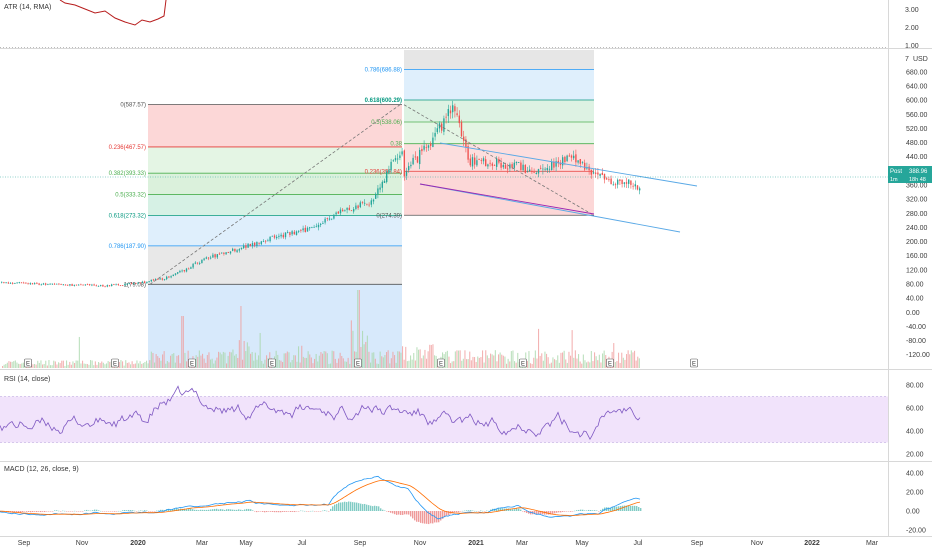 The image size is (932, 550). Describe the element at coordinates (133, 106) in the screenshot. I see `fib1-level-label: 0(587.57)` at that location.